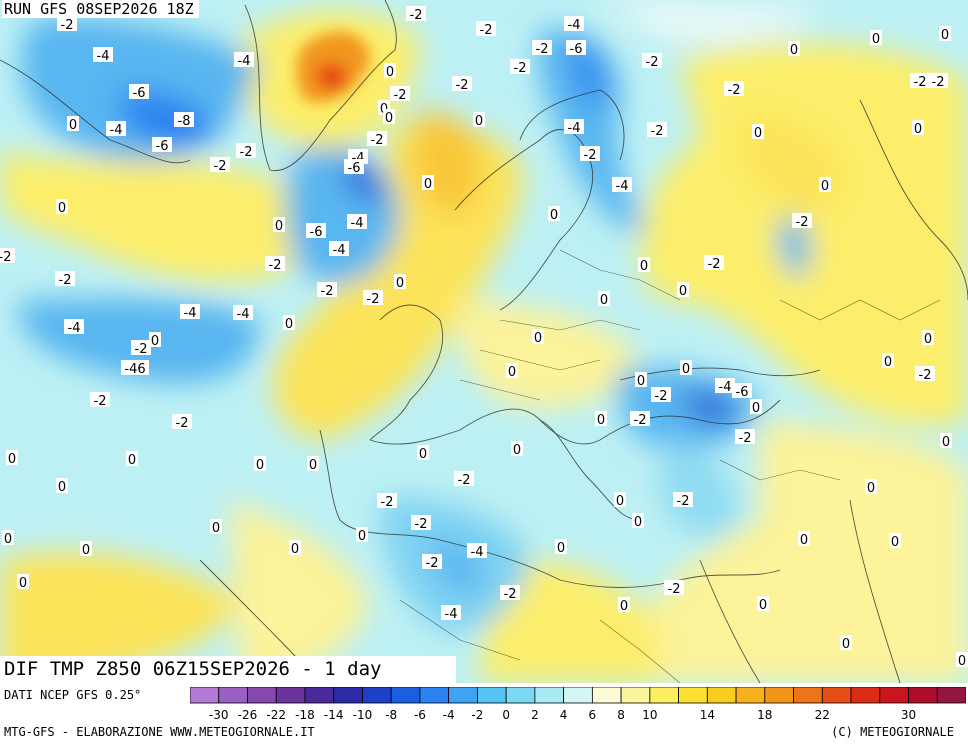 This screenshot has height=745, width=968. Describe the element at coordinates (276, 715) in the screenshot. I see `legend-tick-label: -22` at that location.